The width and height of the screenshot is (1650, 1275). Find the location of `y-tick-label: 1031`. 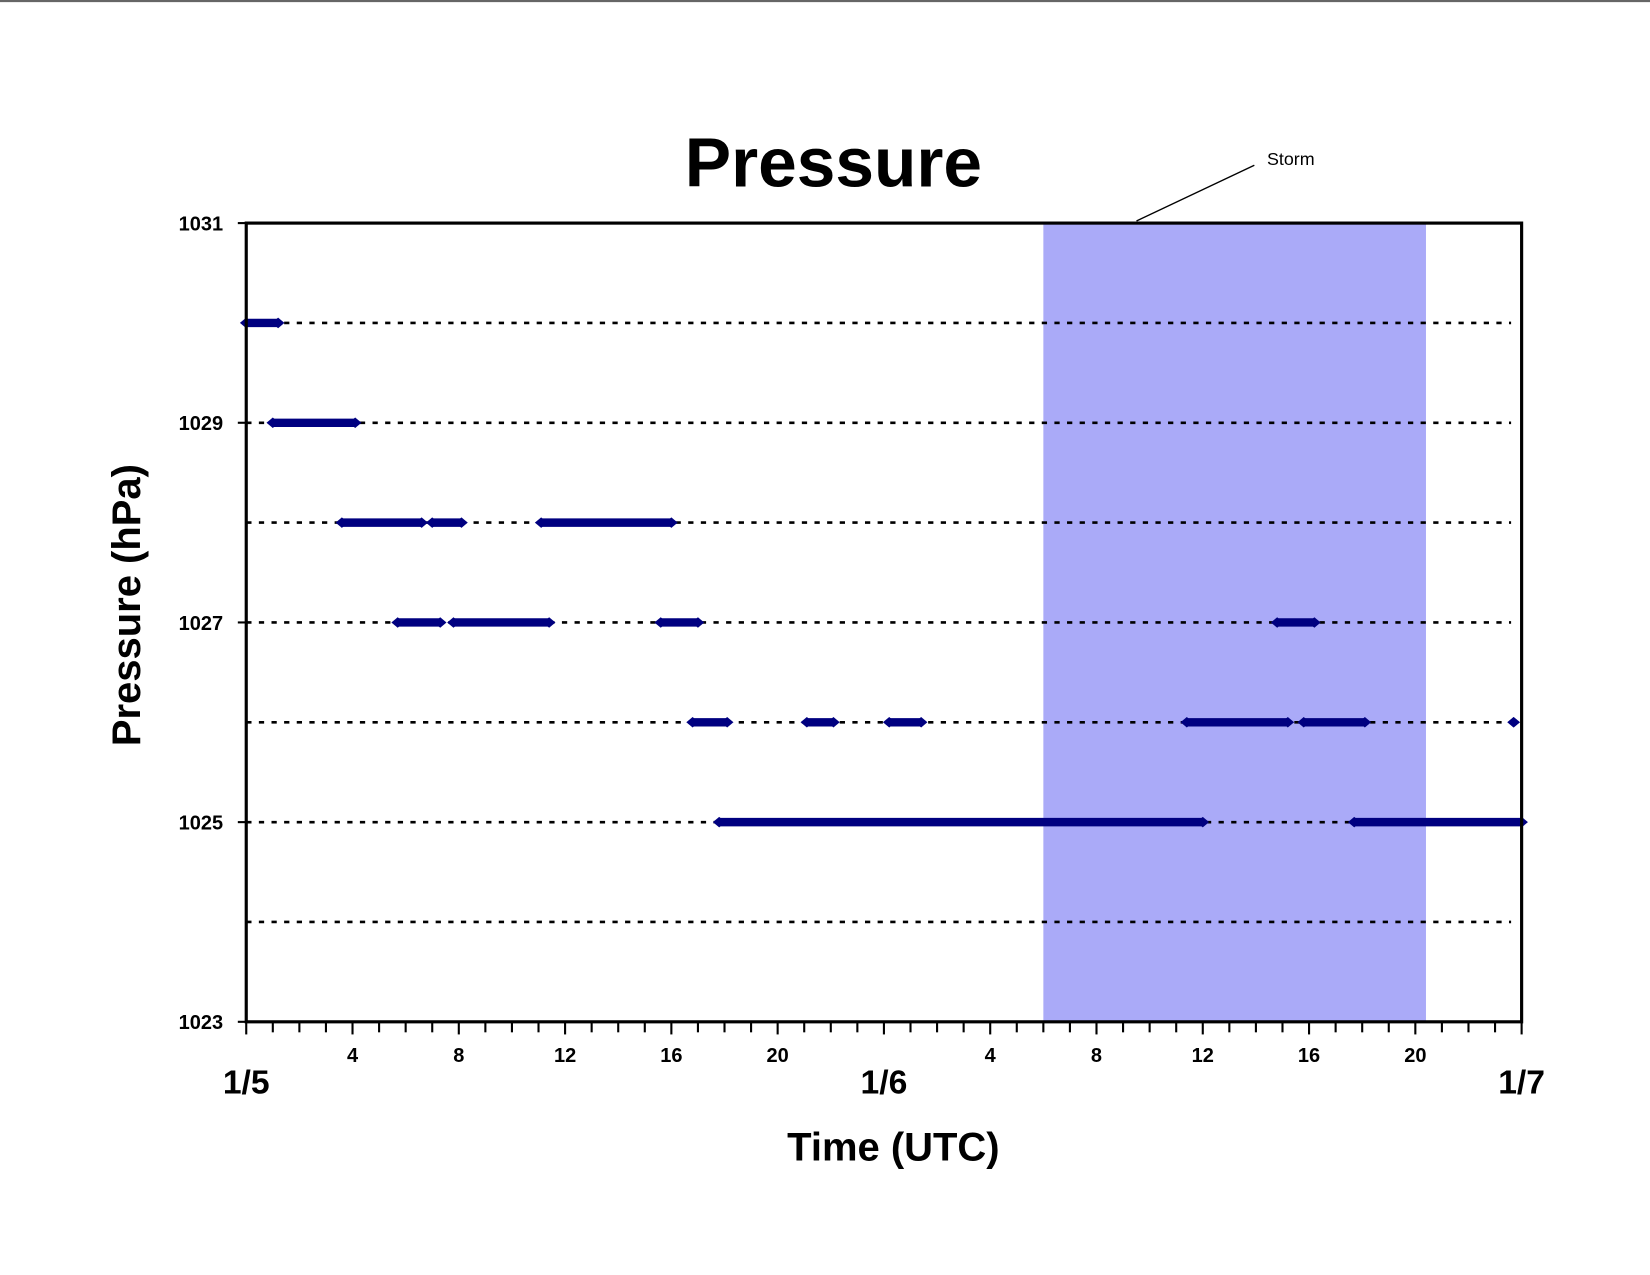

y-tick-label: 1031 is located at coordinates (201, 224).